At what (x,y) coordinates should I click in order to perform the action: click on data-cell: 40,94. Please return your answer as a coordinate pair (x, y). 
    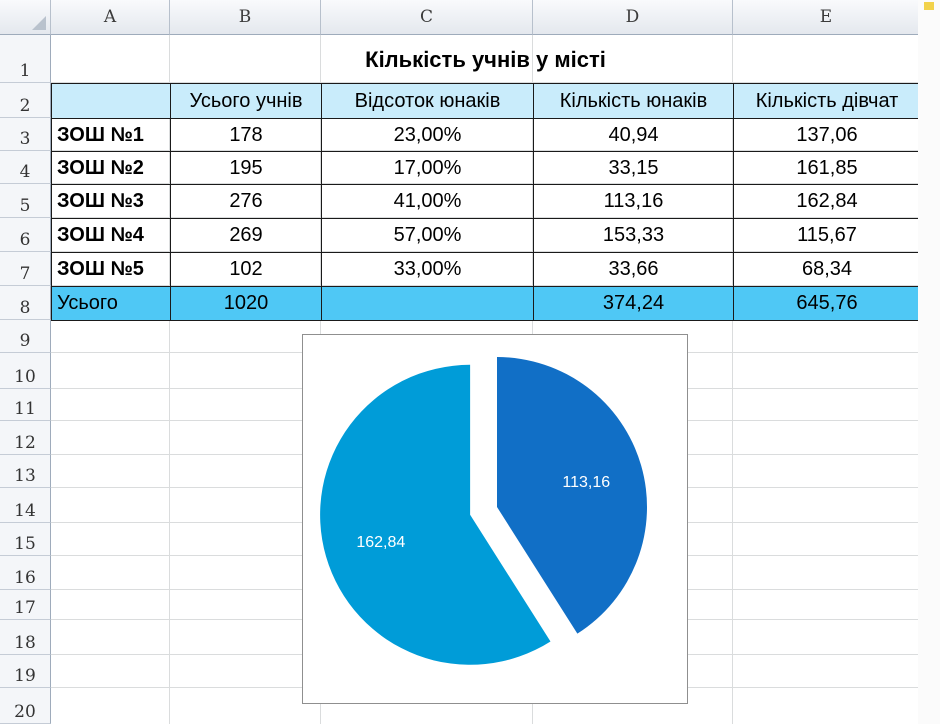
    Looking at the image, I should click on (633, 135).